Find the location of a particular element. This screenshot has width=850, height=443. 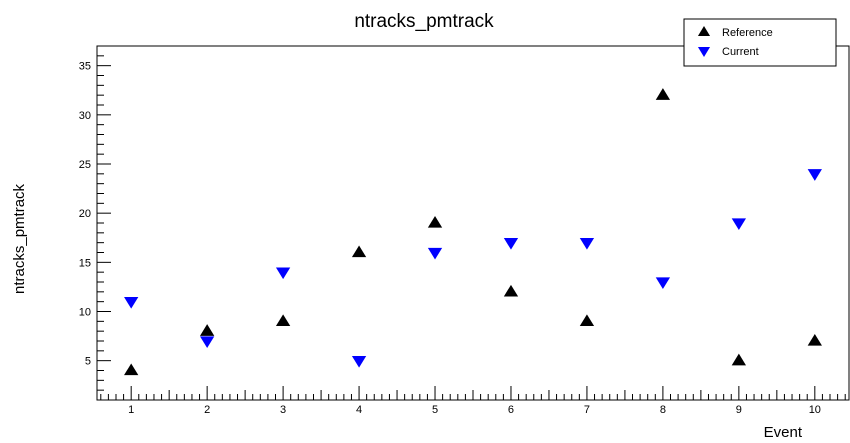

x-tick-label: 10 is located at coordinates (815, 410).